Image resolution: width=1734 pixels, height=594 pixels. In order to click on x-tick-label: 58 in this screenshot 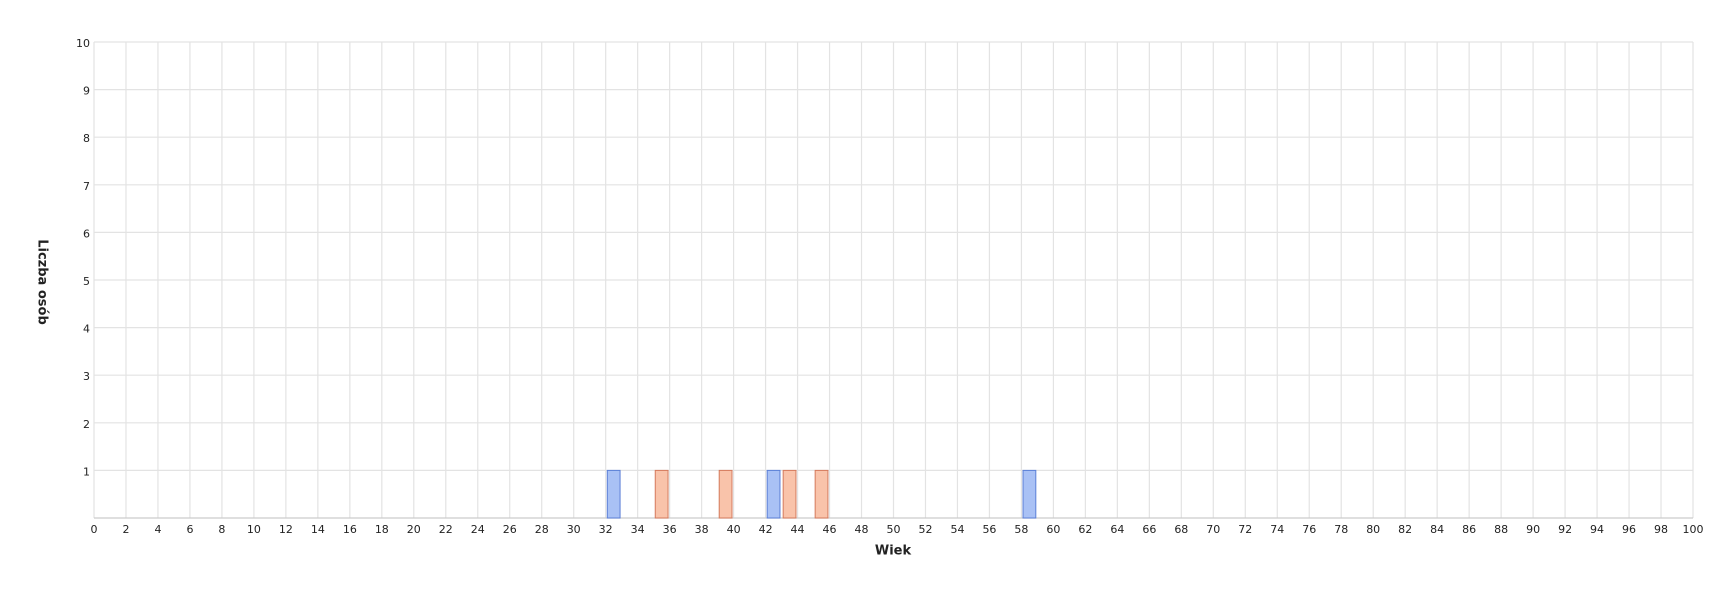, I will do `click(1021, 529)`.